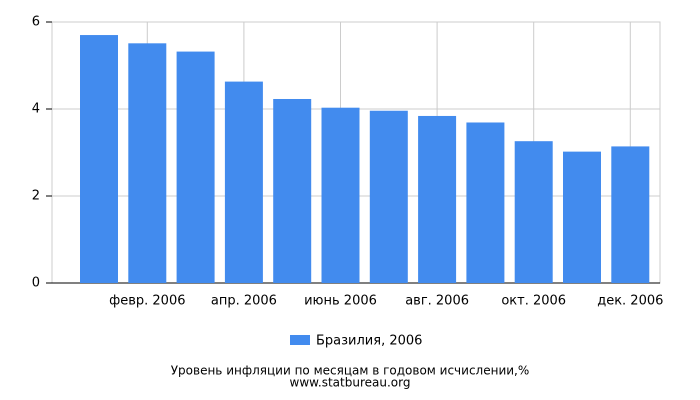 The height and width of the screenshot is (400, 700). I want to click on chart-subtitle: www.statbureau.org, so click(350, 383).